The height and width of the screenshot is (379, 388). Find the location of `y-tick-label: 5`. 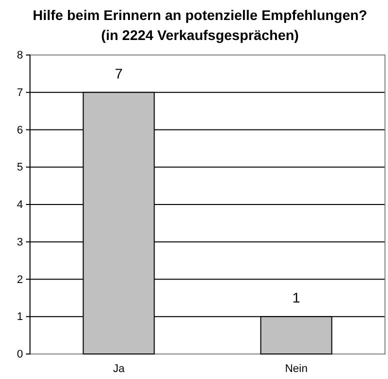

y-tick-label: 5 is located at coordinates (19, 168).